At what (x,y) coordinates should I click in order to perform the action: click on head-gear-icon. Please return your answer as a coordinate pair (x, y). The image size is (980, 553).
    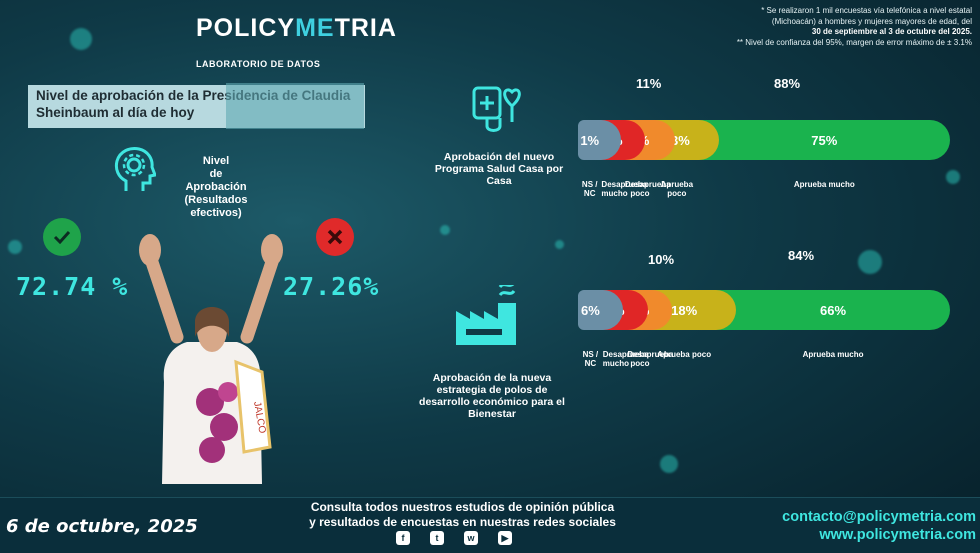
    Looking at the image, I should click on (135, 171).